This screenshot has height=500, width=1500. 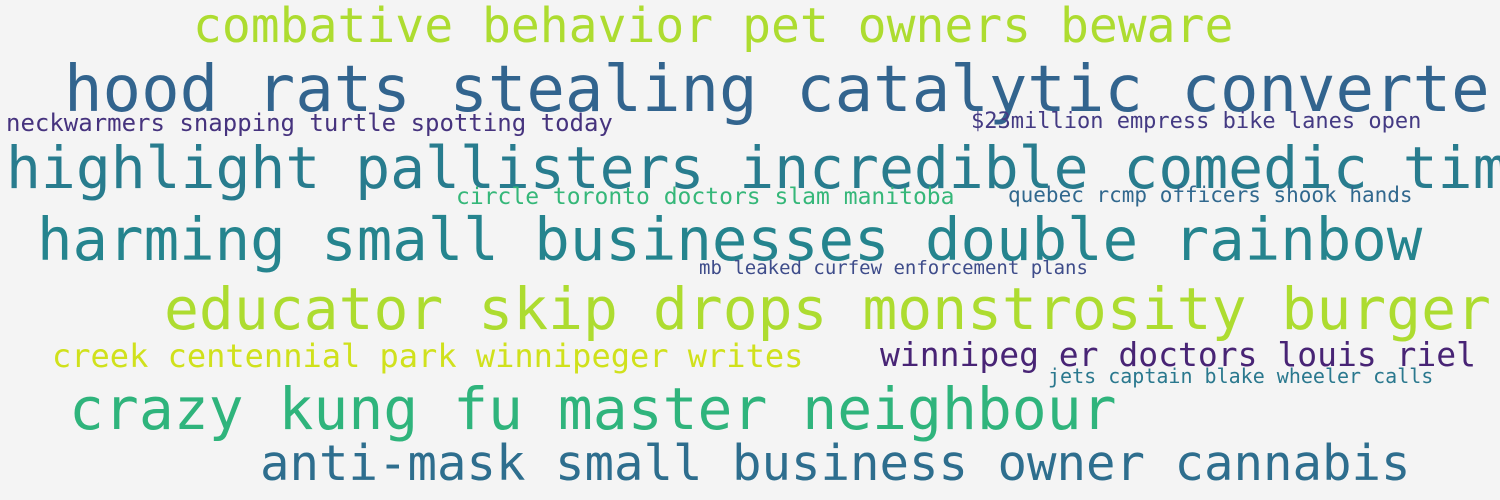 I want to click on phrase-educator-skip: educator skip drops monstrosity burger, so click(x=827, y=309).